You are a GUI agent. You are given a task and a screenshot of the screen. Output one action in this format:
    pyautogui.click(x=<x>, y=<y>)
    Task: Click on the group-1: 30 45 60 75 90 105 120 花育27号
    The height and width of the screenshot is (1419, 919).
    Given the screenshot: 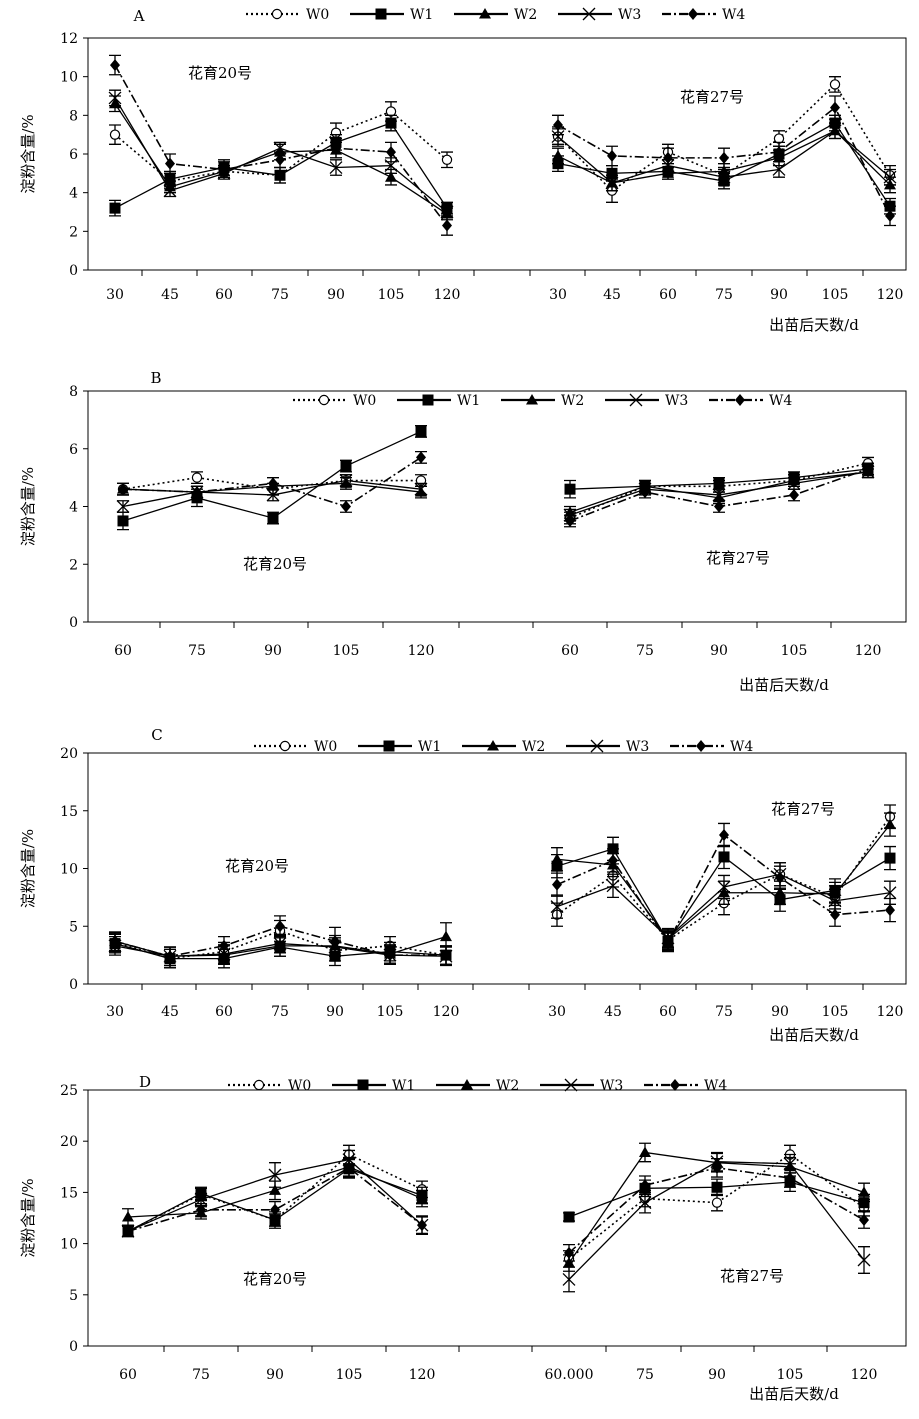 What is the action you would take?
    pyautogui.click(x=725, y=910)
    